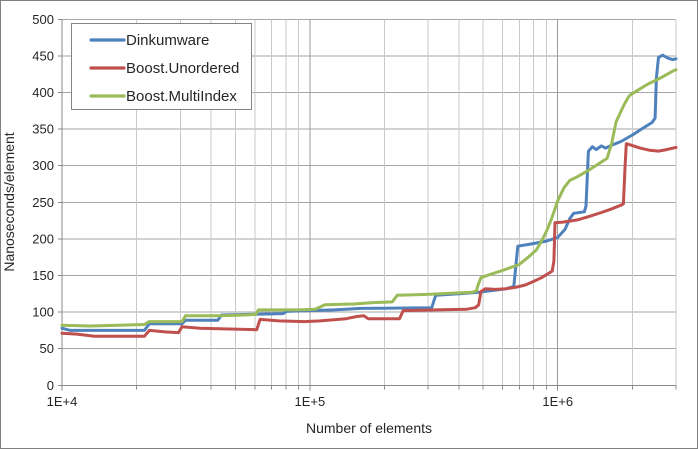  Describe the element at coordinates (182, 68) in the screenshot. I see `legend-label-boost-unordered: Boost.Unordered` at that location.